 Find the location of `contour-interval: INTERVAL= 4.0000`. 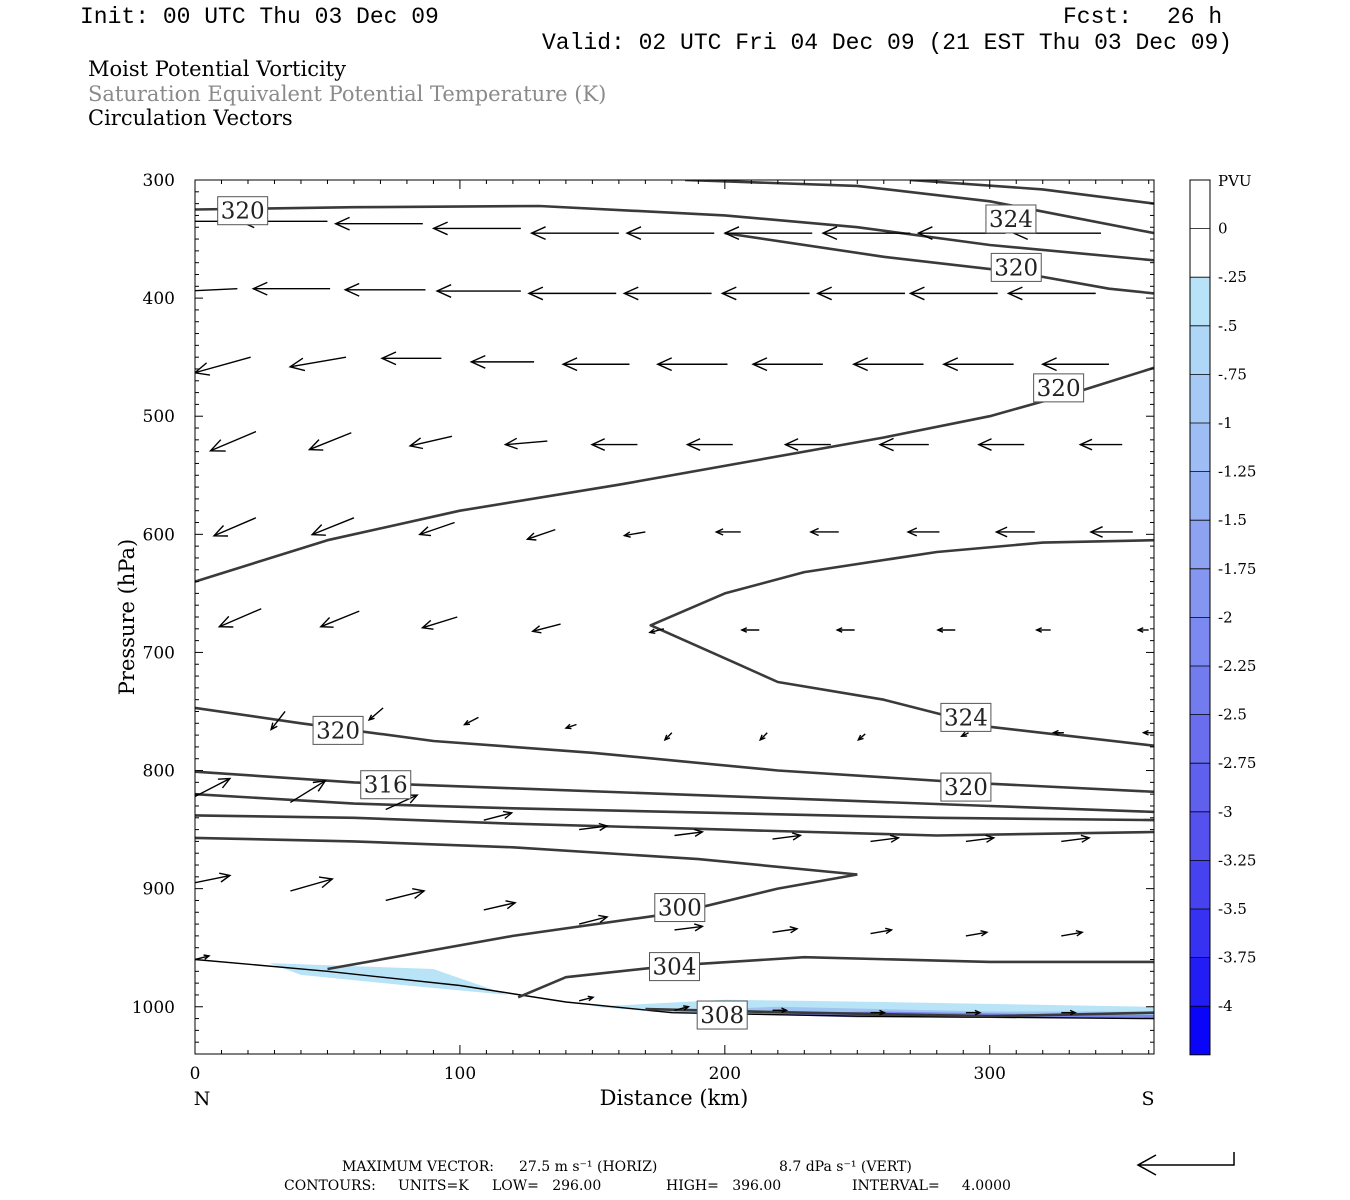

contour-interval: INTERVAL= 4.0000 is located at coordinates (931, 1186).